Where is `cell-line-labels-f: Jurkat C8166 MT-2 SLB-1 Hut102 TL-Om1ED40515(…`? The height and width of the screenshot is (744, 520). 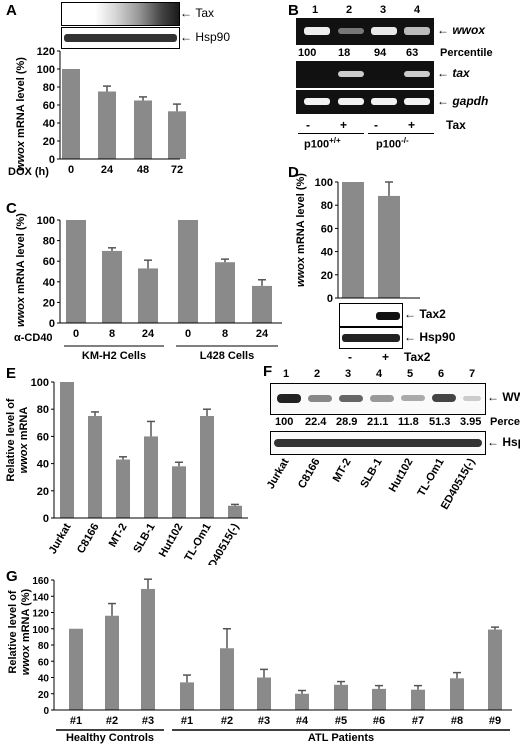
cell-line-labels-f: Jurkat C8166 MT-2 SLB-1 Hut102 TL-Om1ED40515(… is located at coordinates (371, 484).